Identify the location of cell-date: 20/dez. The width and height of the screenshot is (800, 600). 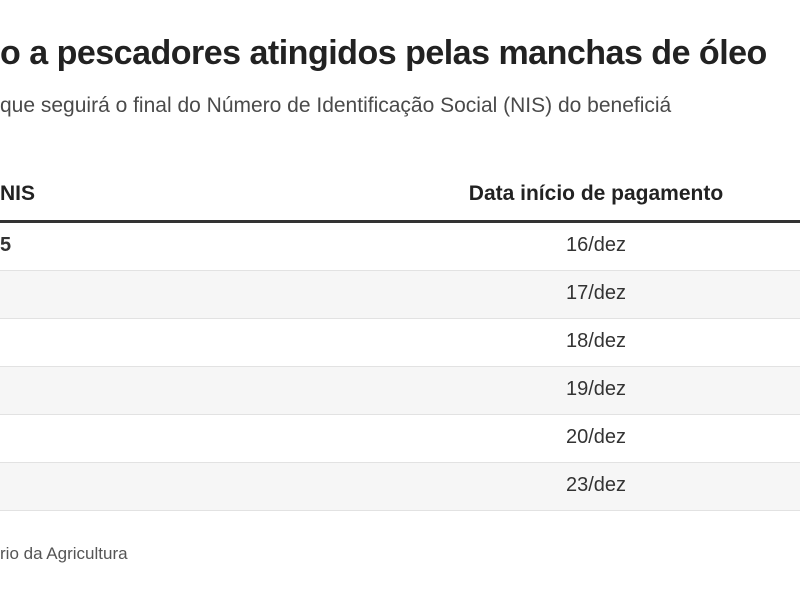
(596, 437).